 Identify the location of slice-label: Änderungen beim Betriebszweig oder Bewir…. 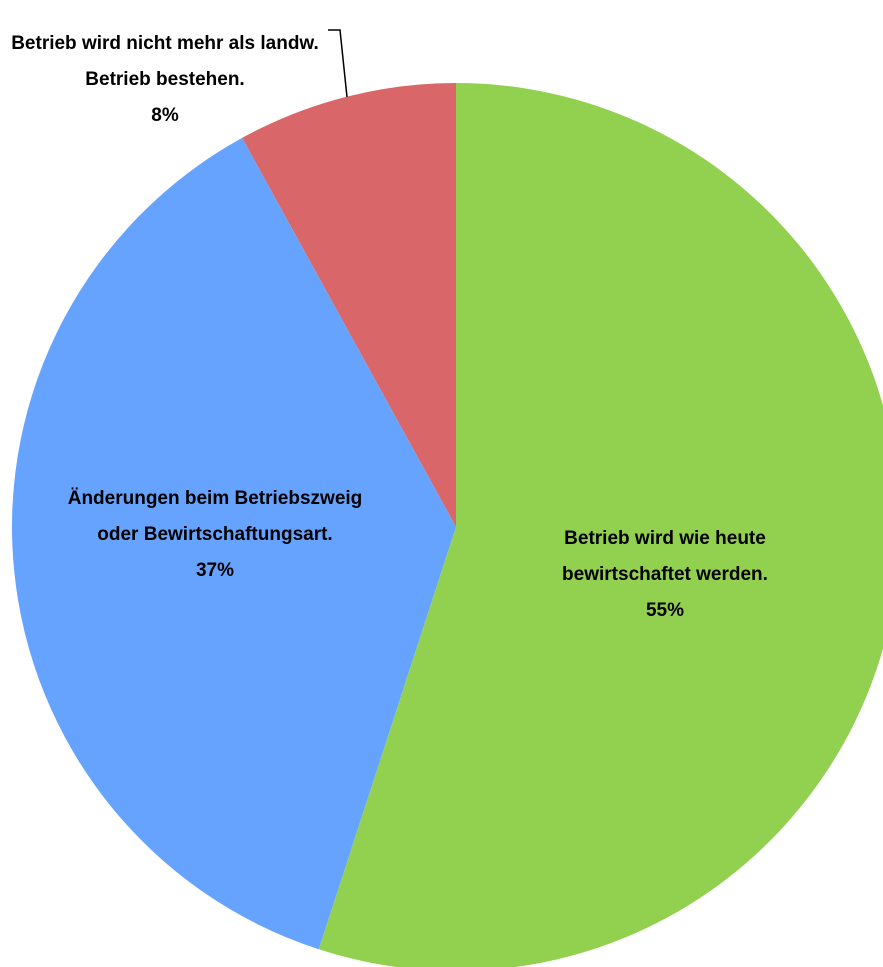
(215, 535).